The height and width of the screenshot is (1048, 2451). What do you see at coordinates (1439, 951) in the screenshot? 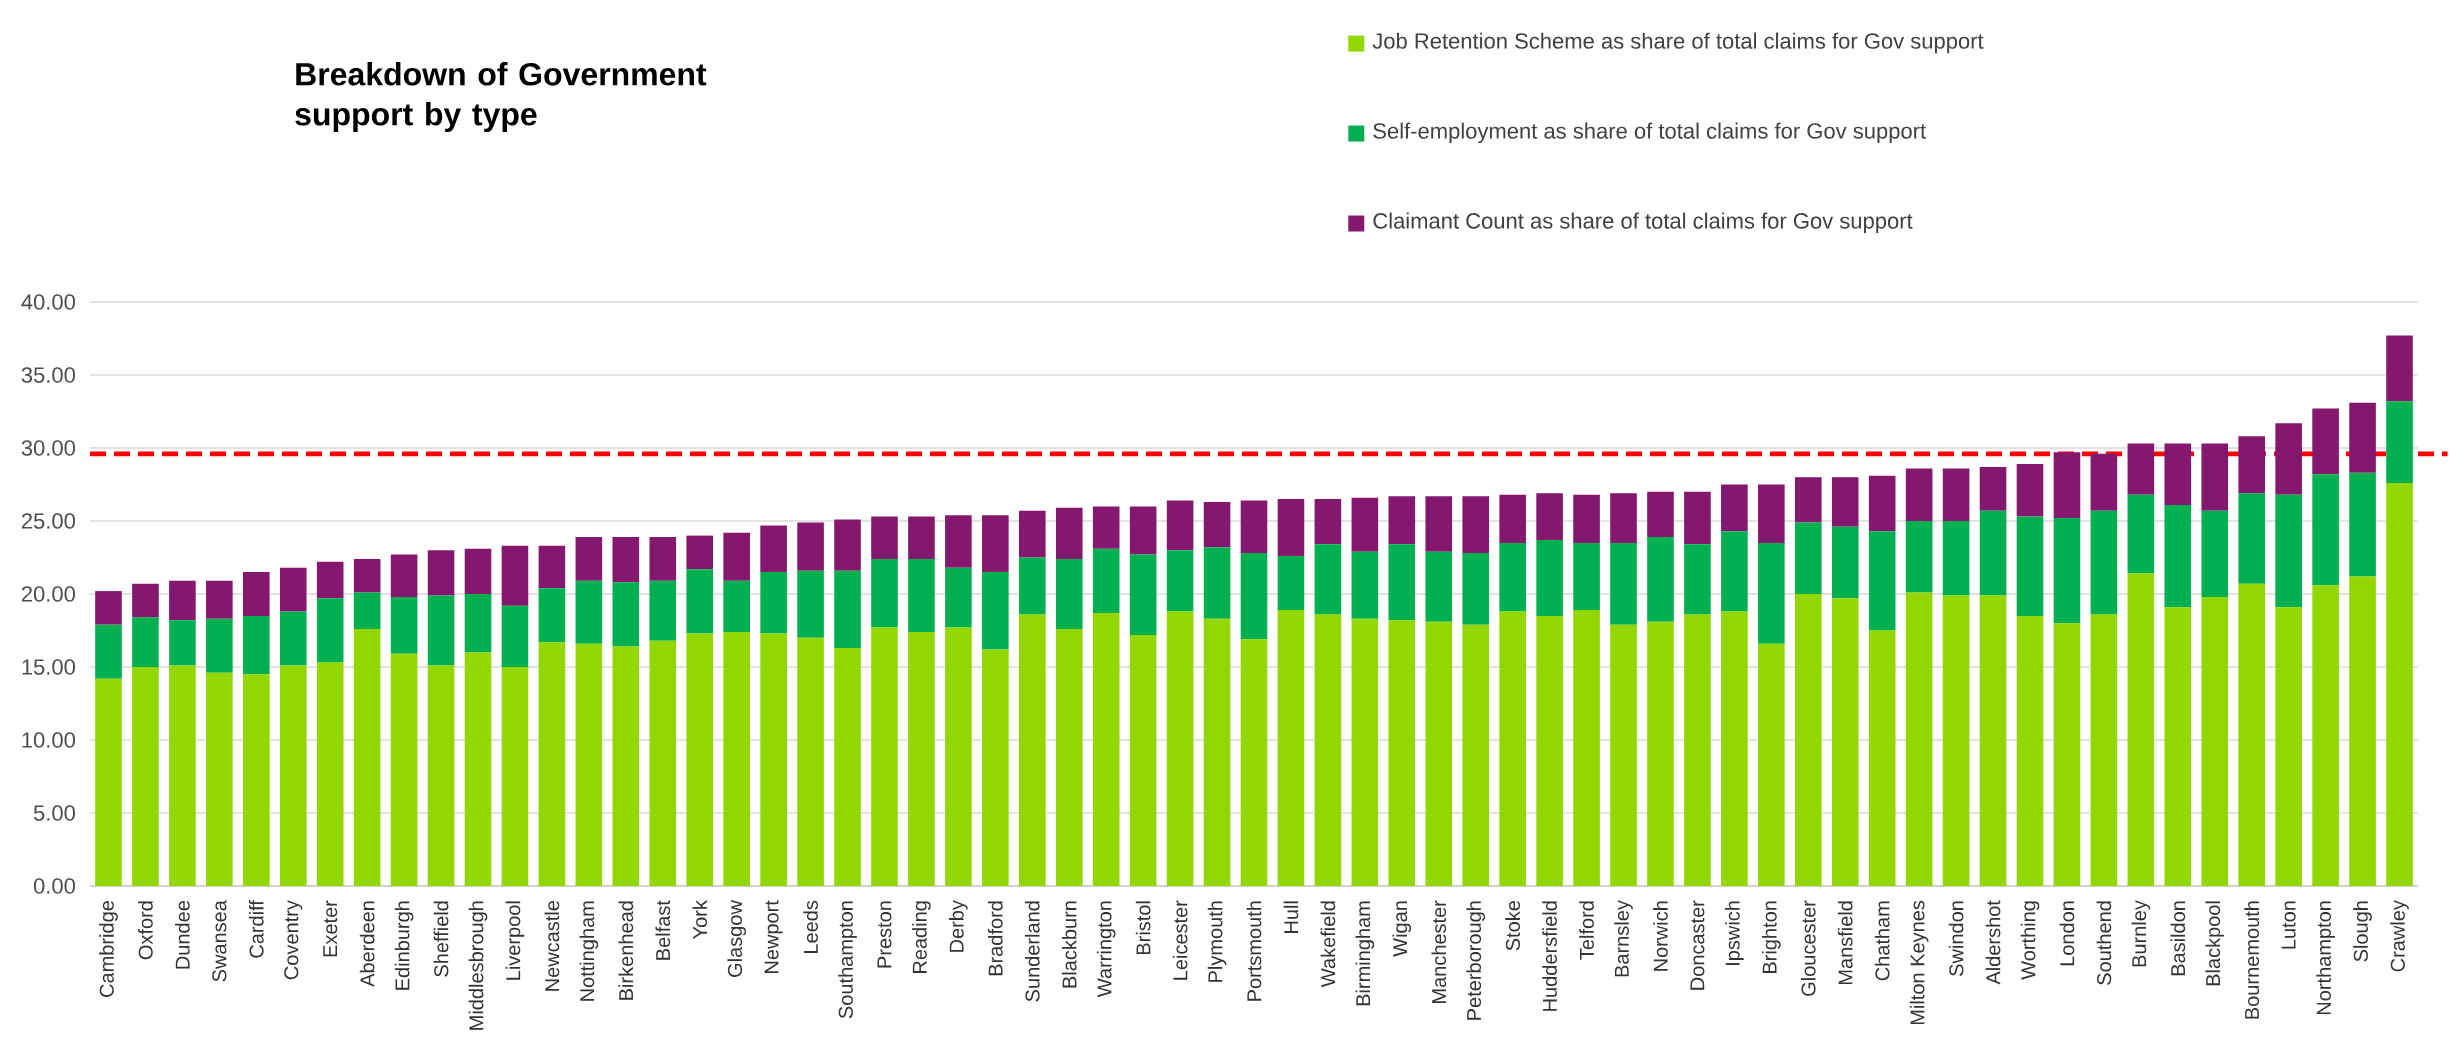
I see `x-tick-label: Manchester` at bounding box center [1439, 951].